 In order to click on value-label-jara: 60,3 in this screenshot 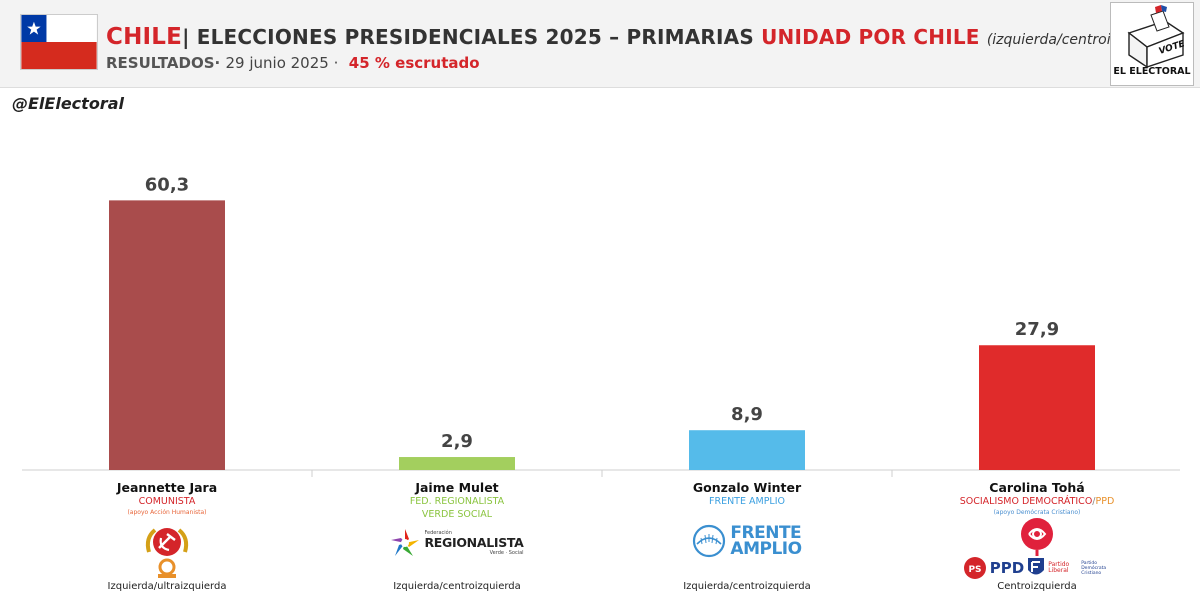, I will do `click(167, 184)`.